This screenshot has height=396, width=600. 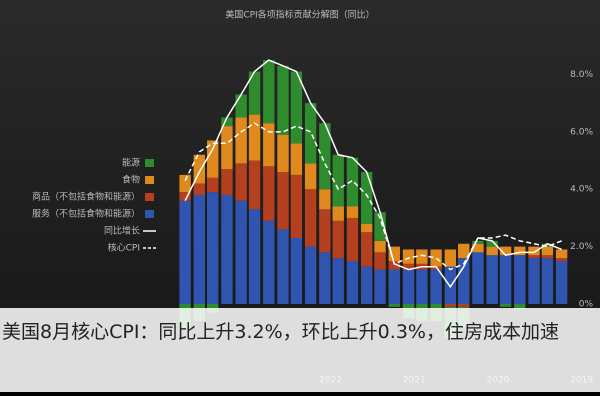 What do you see at coordinates (131, 180) in the screenshot?
I see `legend-label: 食物` at bounding box center [131, 180].